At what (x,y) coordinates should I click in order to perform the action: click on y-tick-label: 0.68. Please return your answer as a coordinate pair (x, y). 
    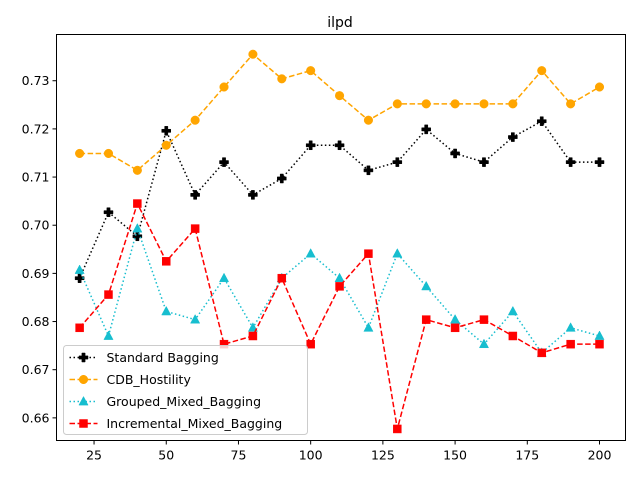
    Looking at the image, I should click on (36, 321).